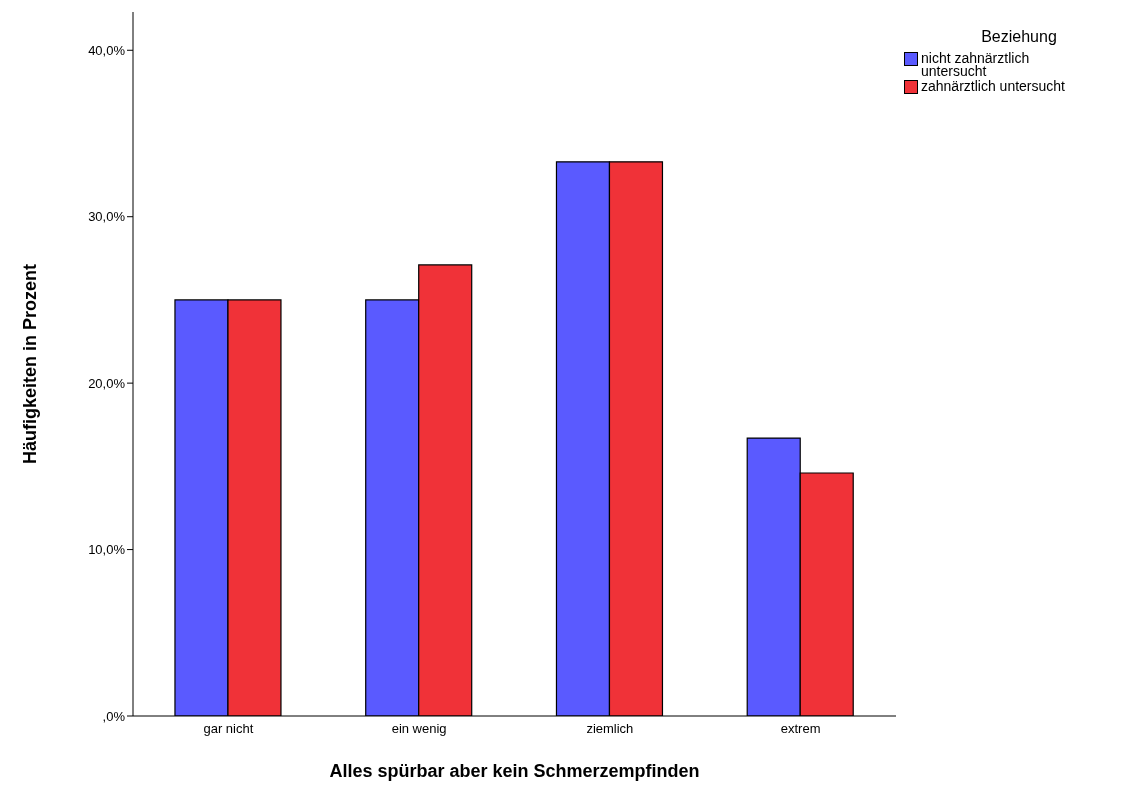 This screenshot has height=789, width=1143. Describe the element at coordinates (514, 771) in the screenshot. I see `x-axis-title: Alles spürbar aber kein Schmerzempfinden` at that location.